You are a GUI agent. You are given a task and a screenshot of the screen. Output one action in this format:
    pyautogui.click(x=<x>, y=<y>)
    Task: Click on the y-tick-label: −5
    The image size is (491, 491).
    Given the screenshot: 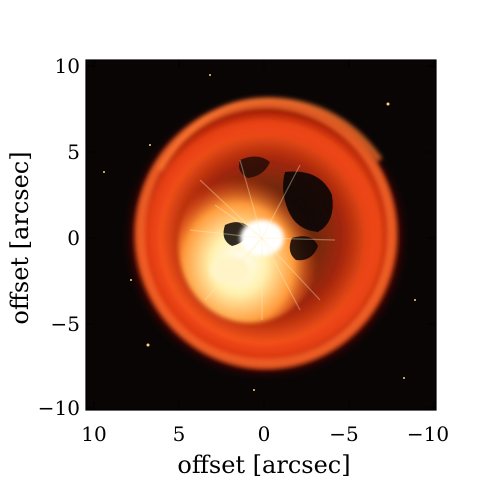 What is the action you would take?
    pyautogui.click(x=65, y=324)
    